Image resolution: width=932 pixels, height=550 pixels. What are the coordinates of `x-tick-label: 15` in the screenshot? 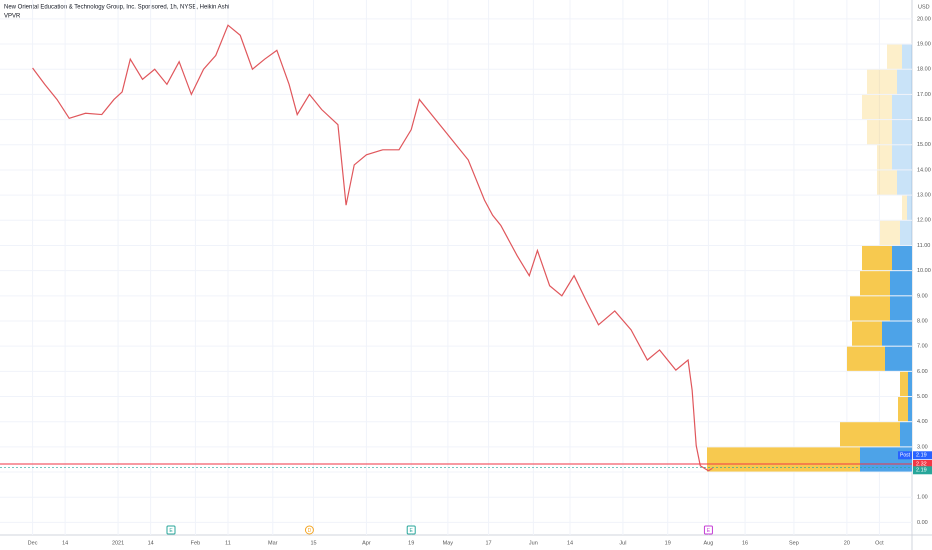 It's located at (313, 543).